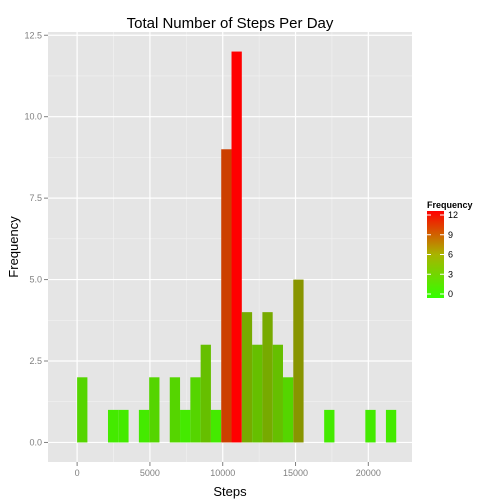  I want to click on legend-tick-label: 0, so click(450, 294).